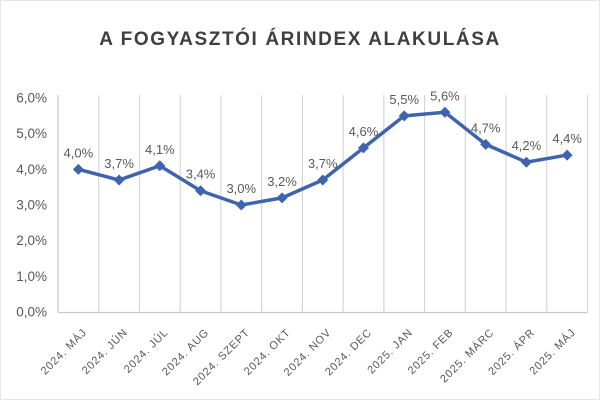 This screenshot has height=400, width=600. I want to click on y-tick-label: 5,0%, so click(31, 133).